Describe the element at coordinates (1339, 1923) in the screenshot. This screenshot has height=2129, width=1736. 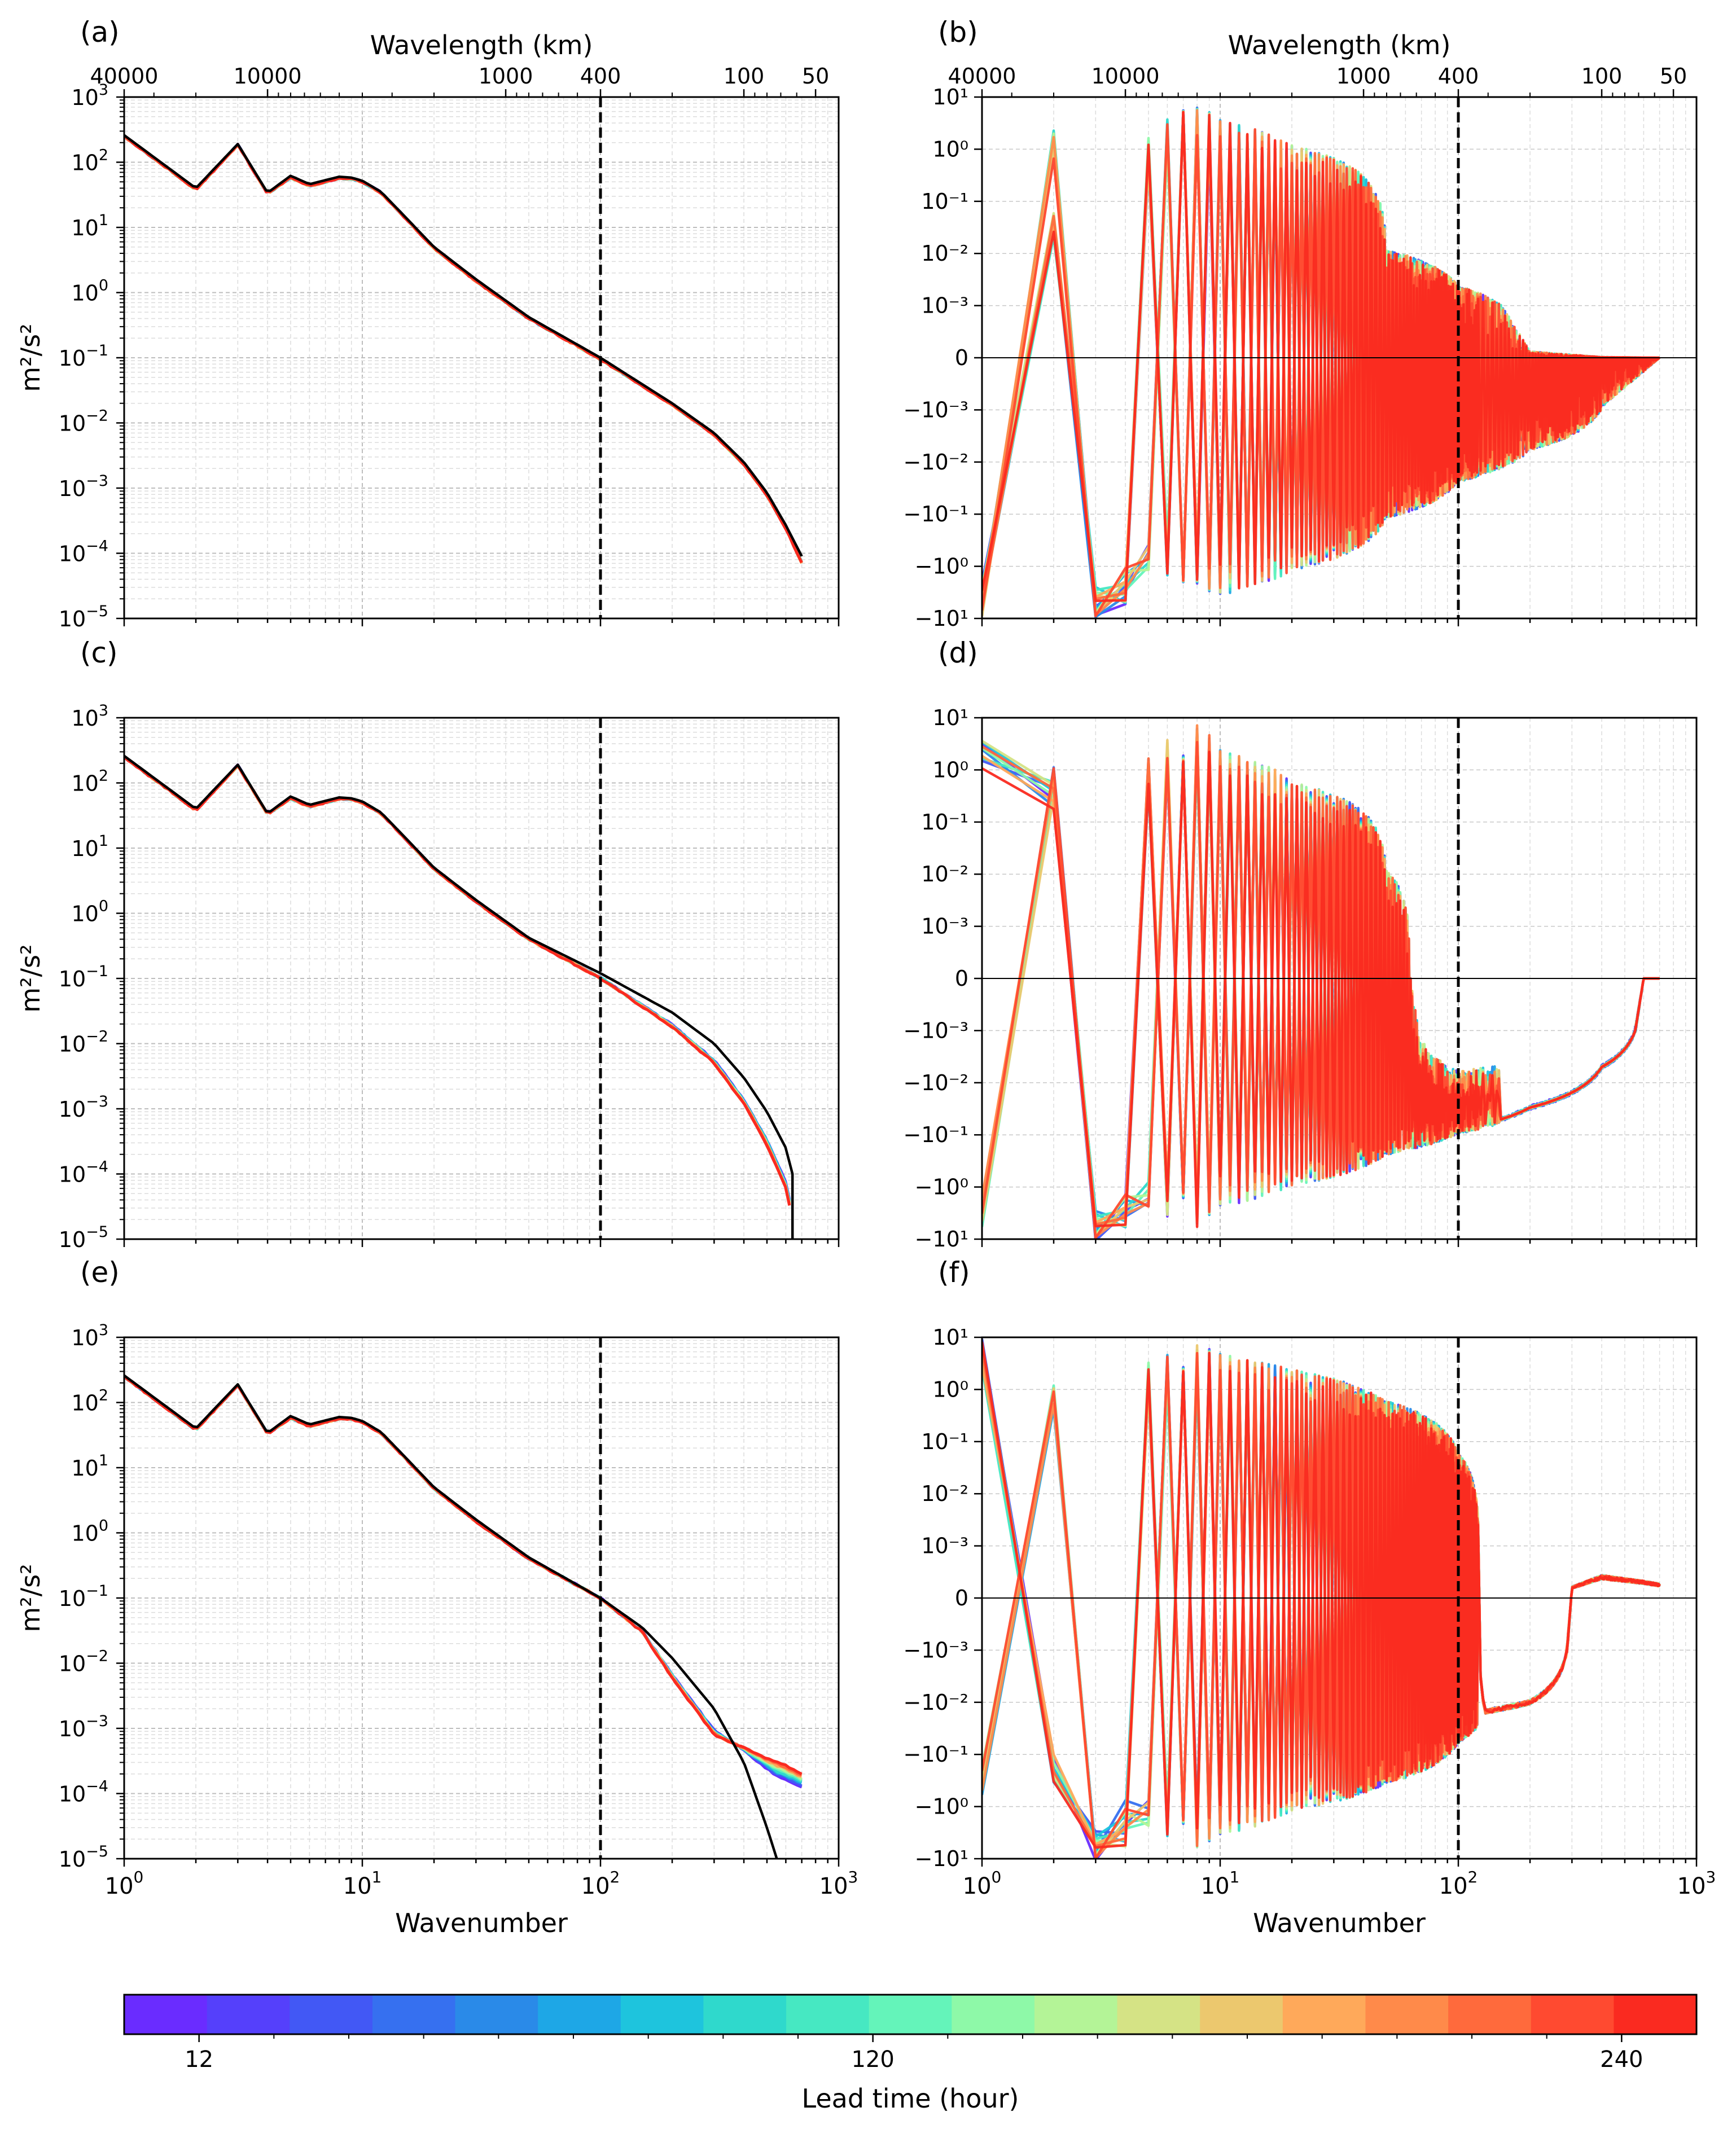
I see `x-axis-title: Wavenumber` at that location.